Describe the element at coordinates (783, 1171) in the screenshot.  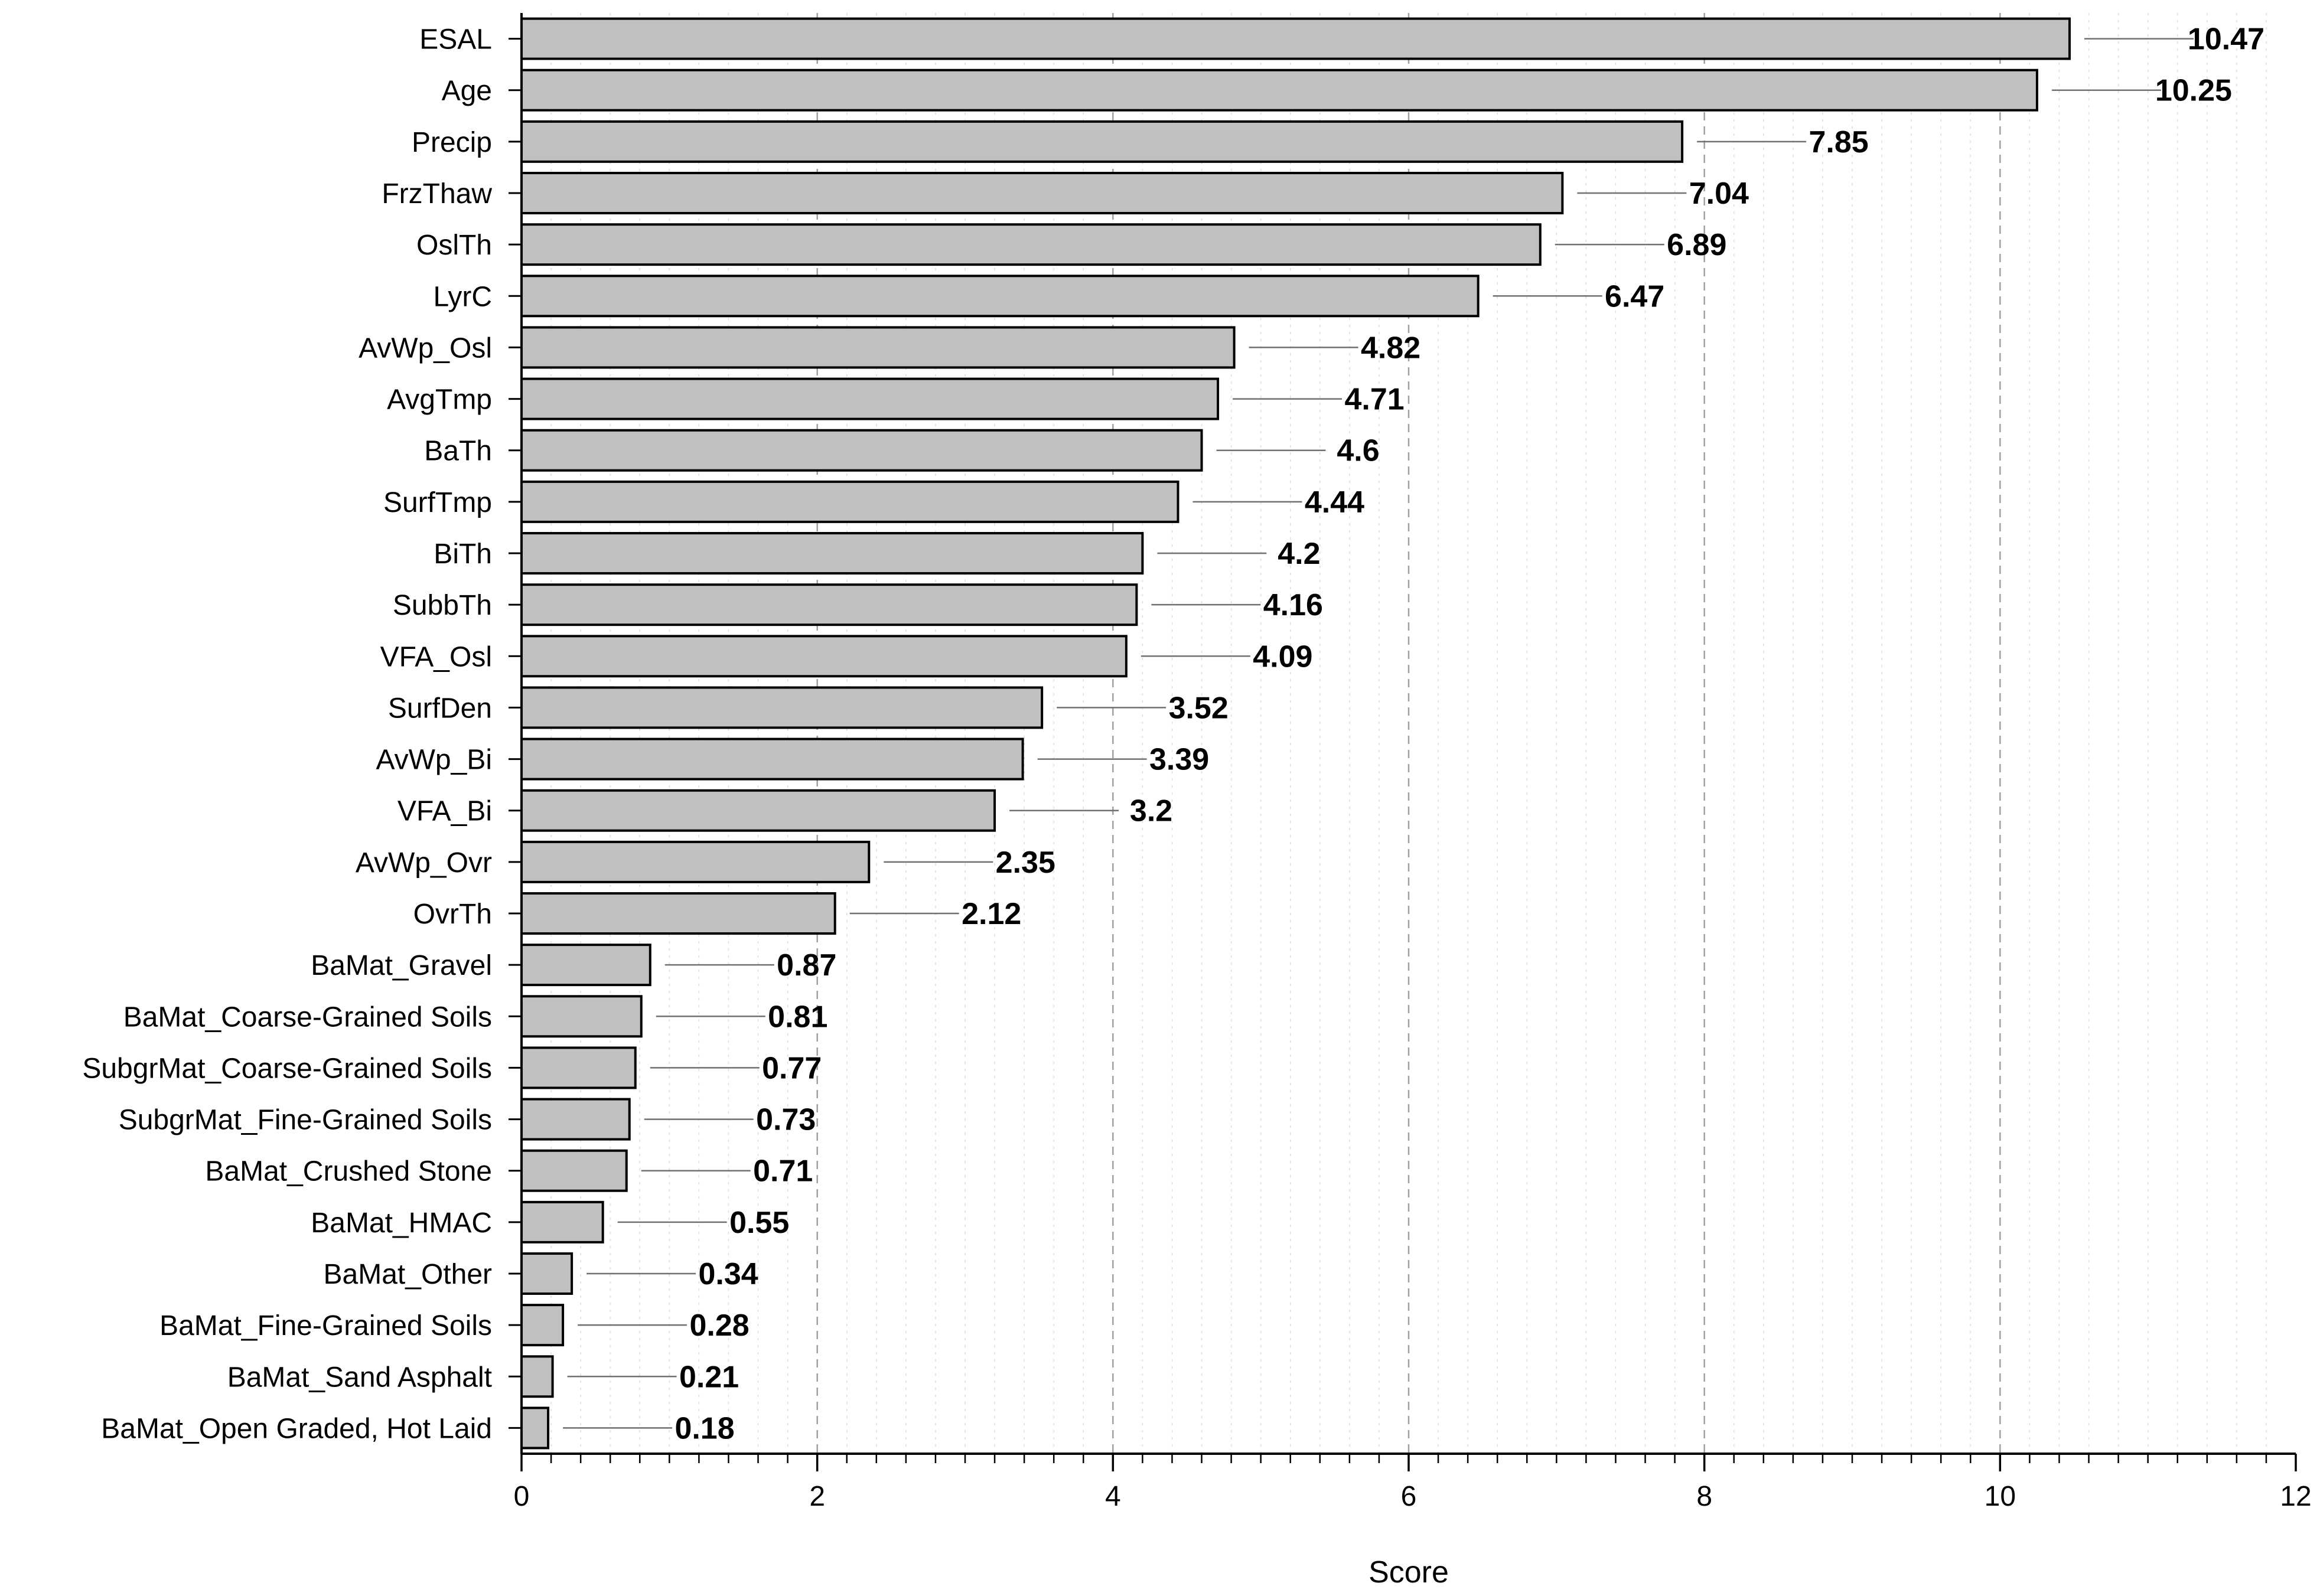
I see `value-label-22: 0.71` at that location.